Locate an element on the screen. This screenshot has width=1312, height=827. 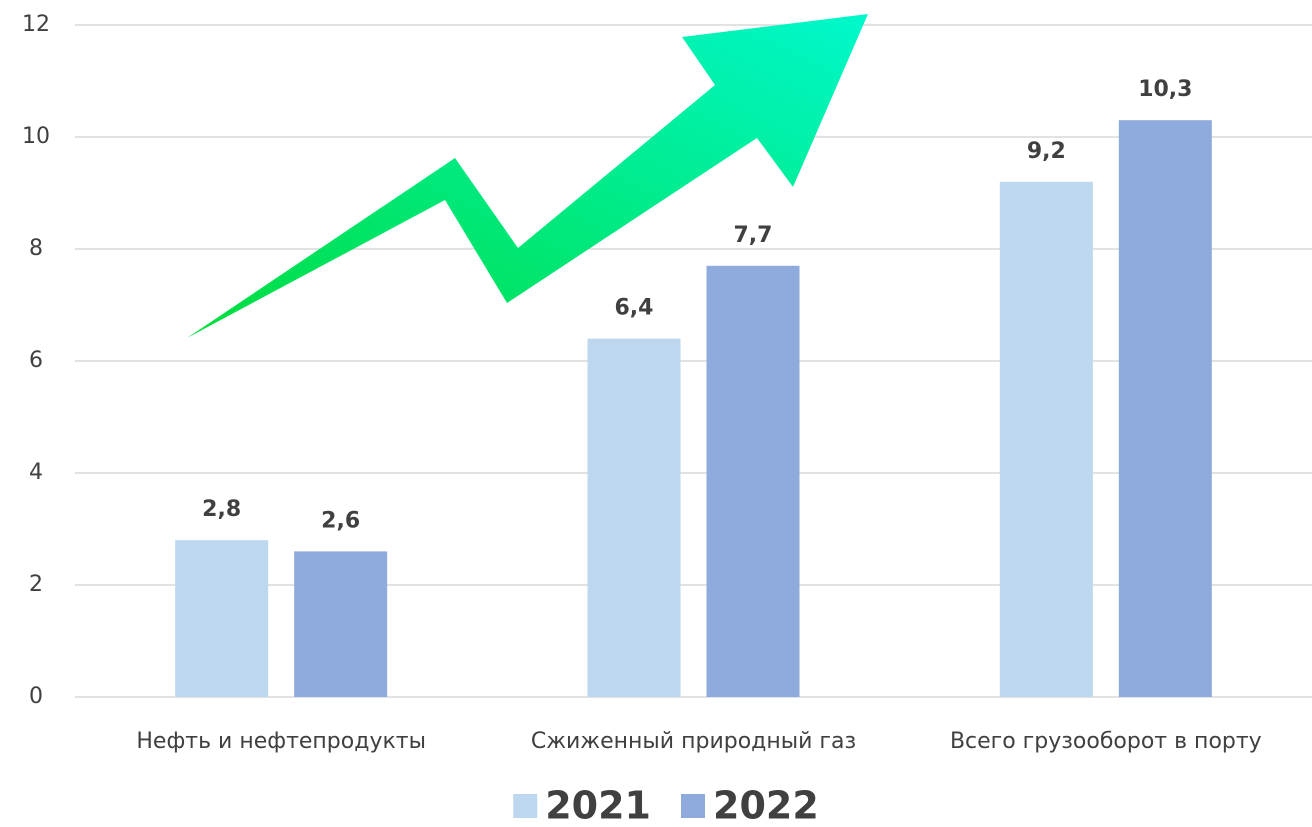
y-tick-label: 2 is located at coordinates (36, 584).